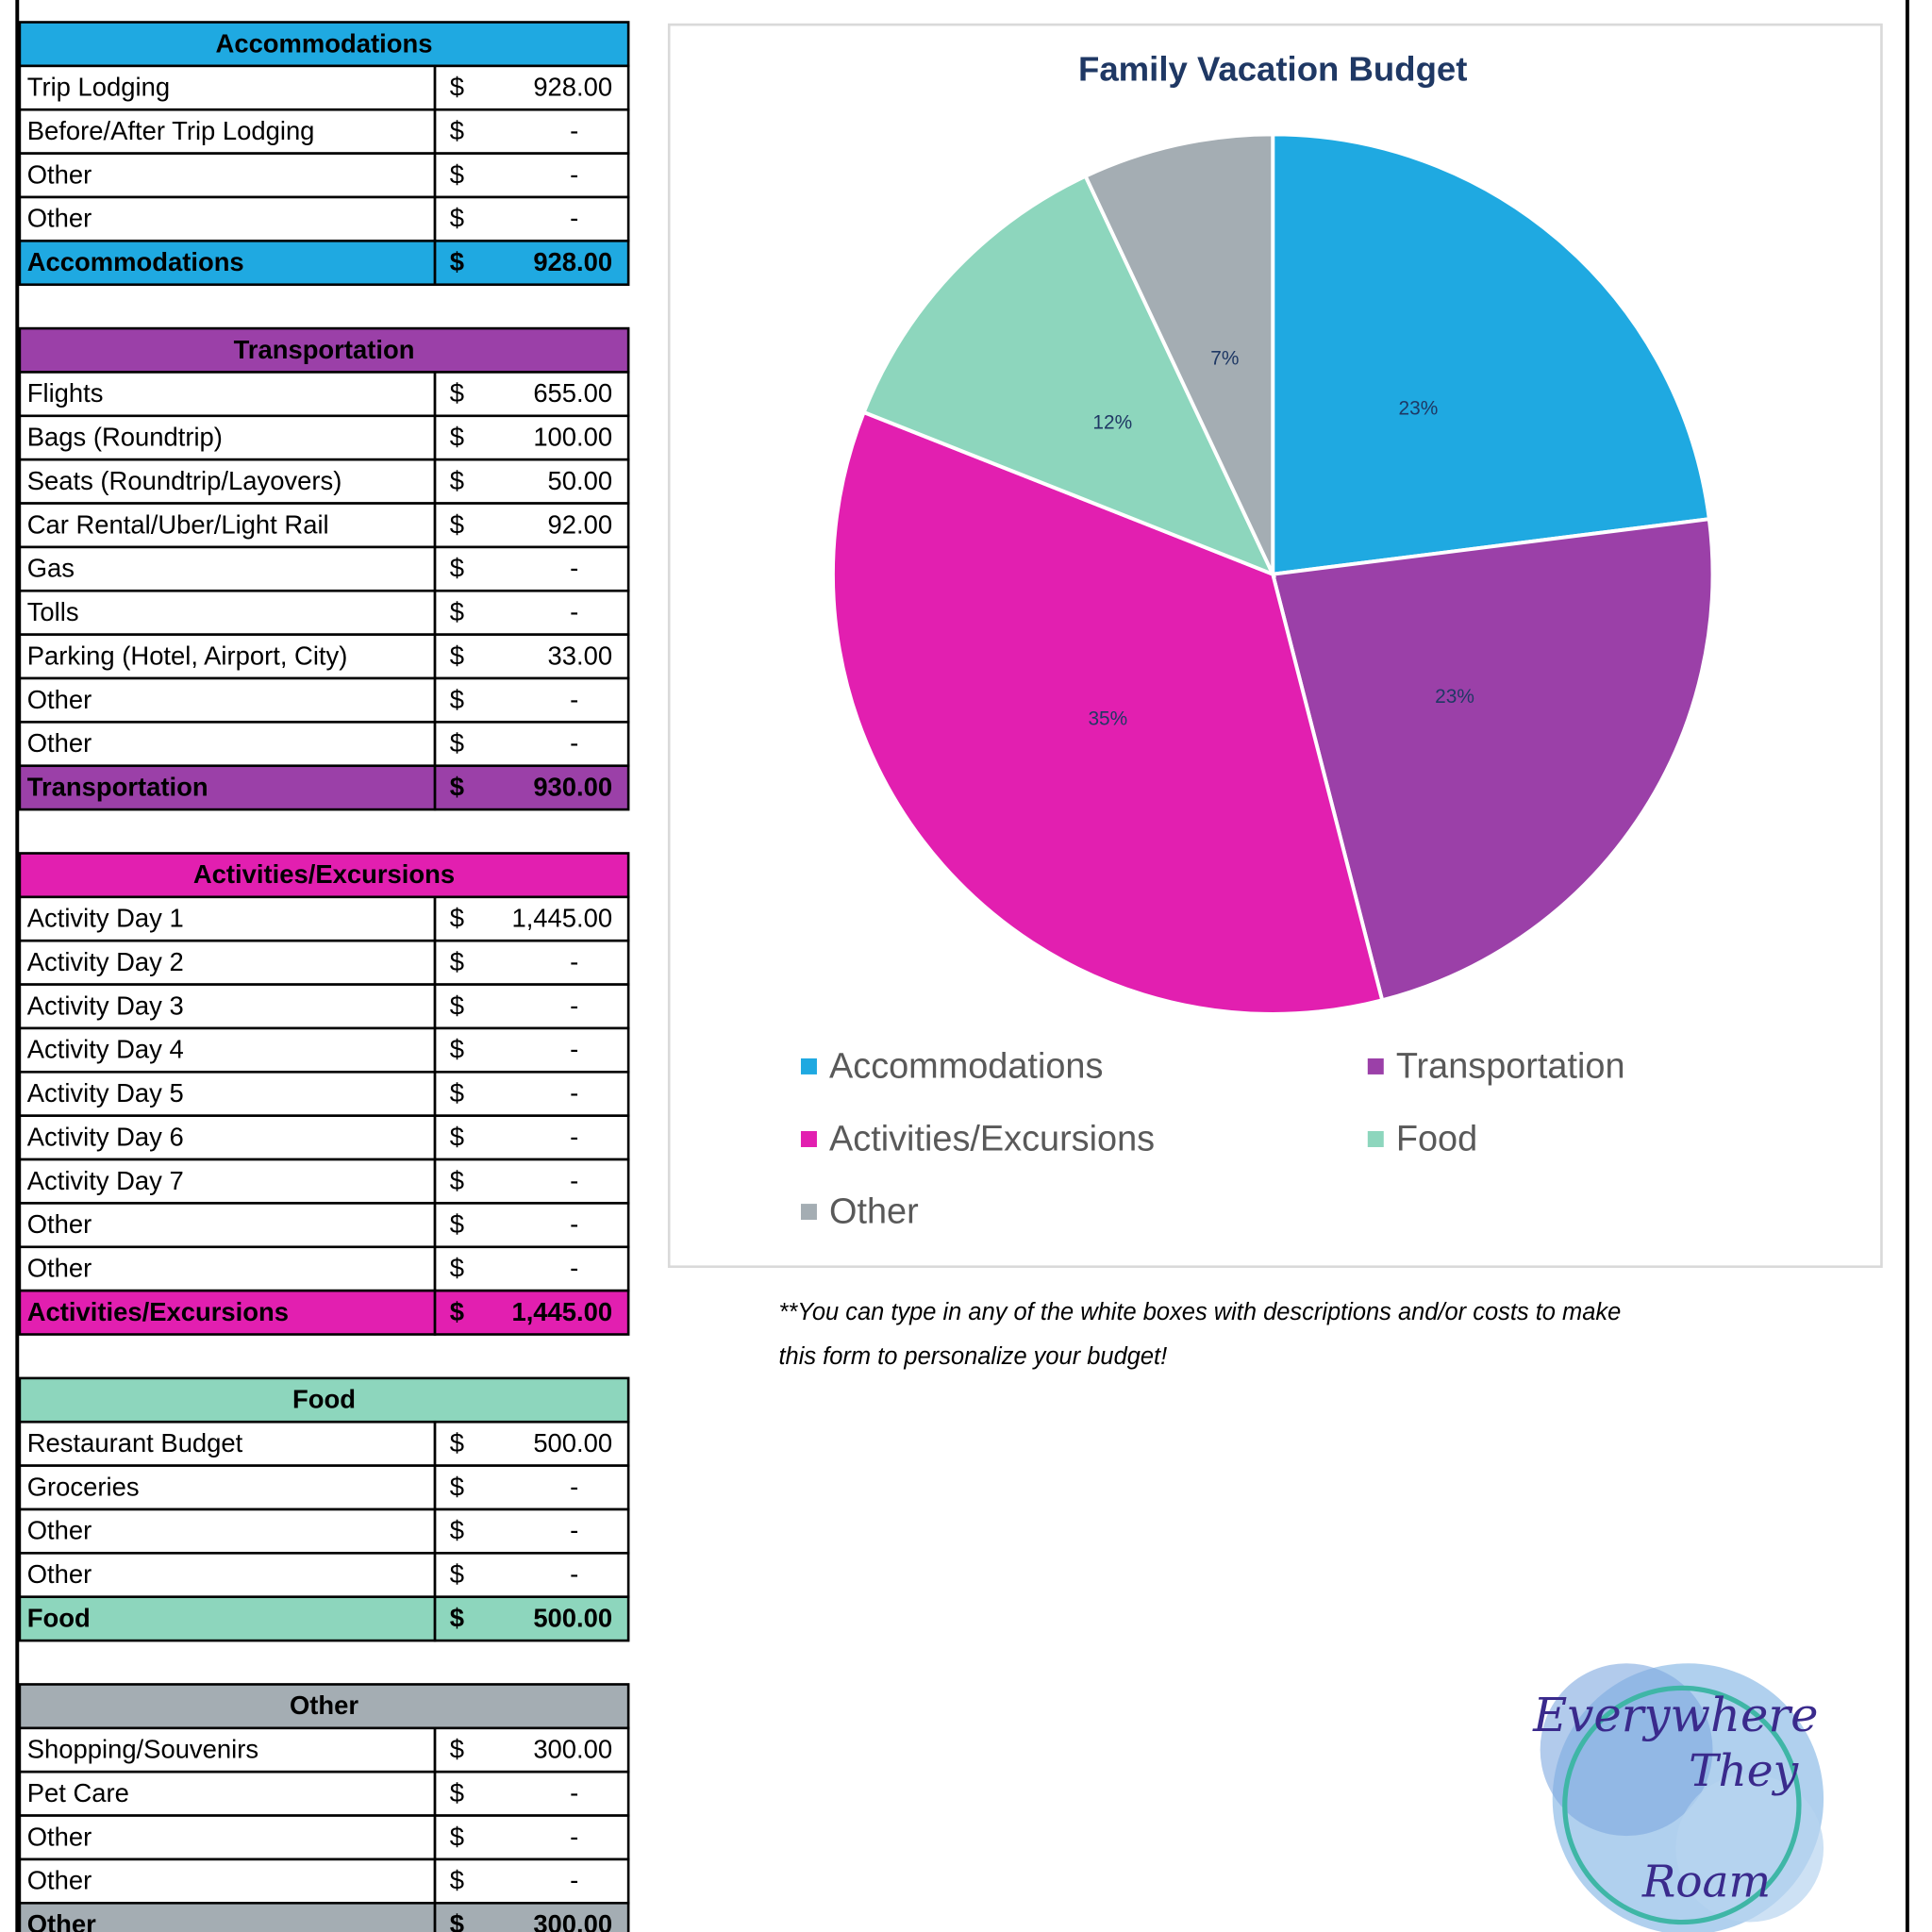 The image size is (1932, 1932). Describe the element at coordinates (105, 1049) in the screenshot. I see `row-label: Activity Day 4` at that location.